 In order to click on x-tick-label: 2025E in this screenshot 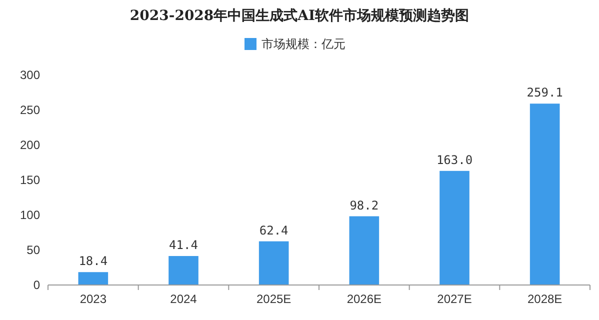, I will do `click(274, 299)`.